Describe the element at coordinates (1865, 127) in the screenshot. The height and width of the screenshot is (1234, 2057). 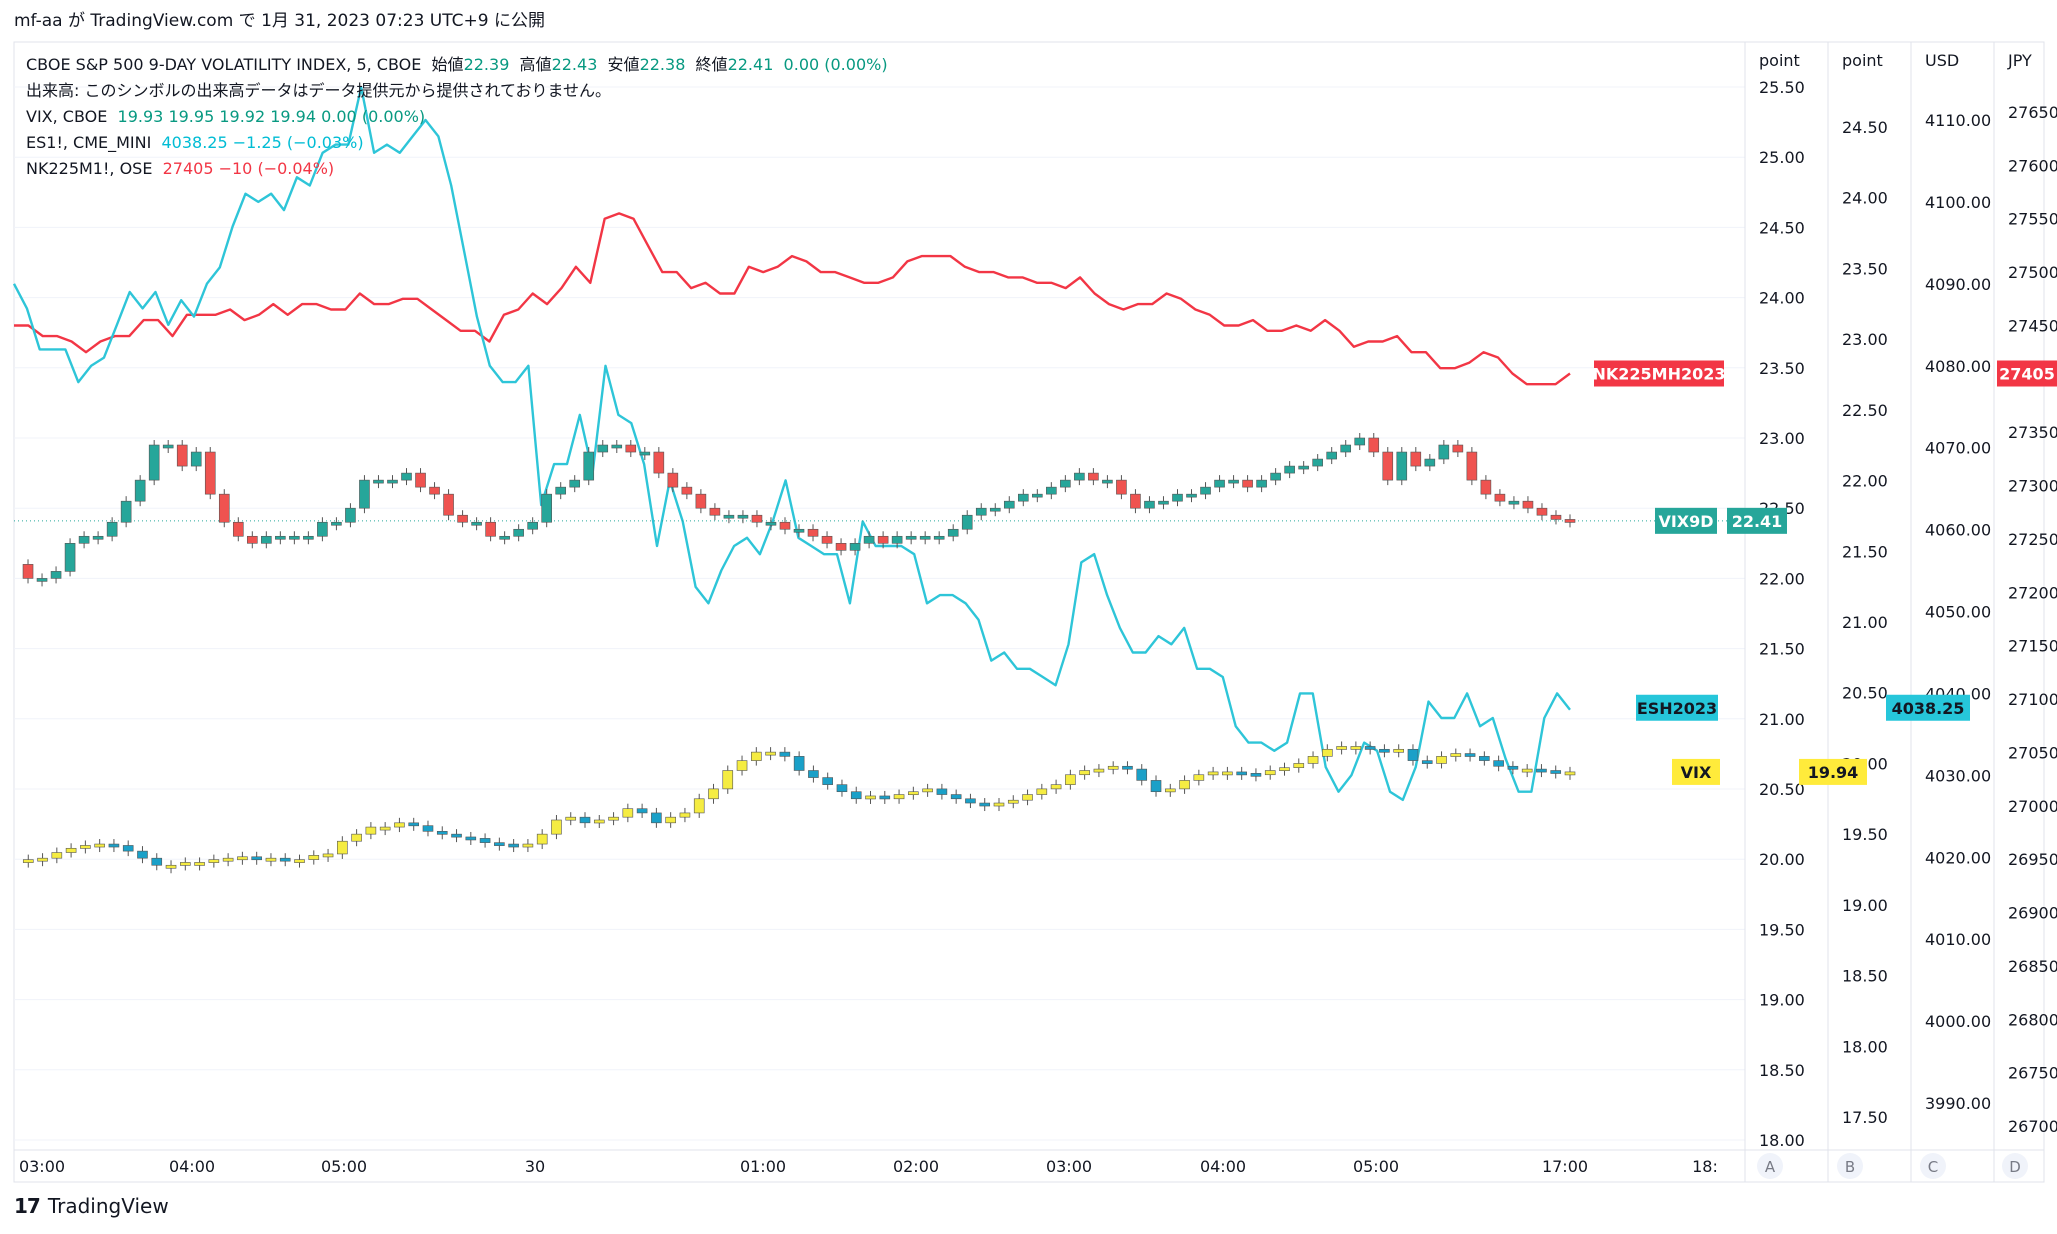
I see `axis-b-tick: 24.50` at that location.